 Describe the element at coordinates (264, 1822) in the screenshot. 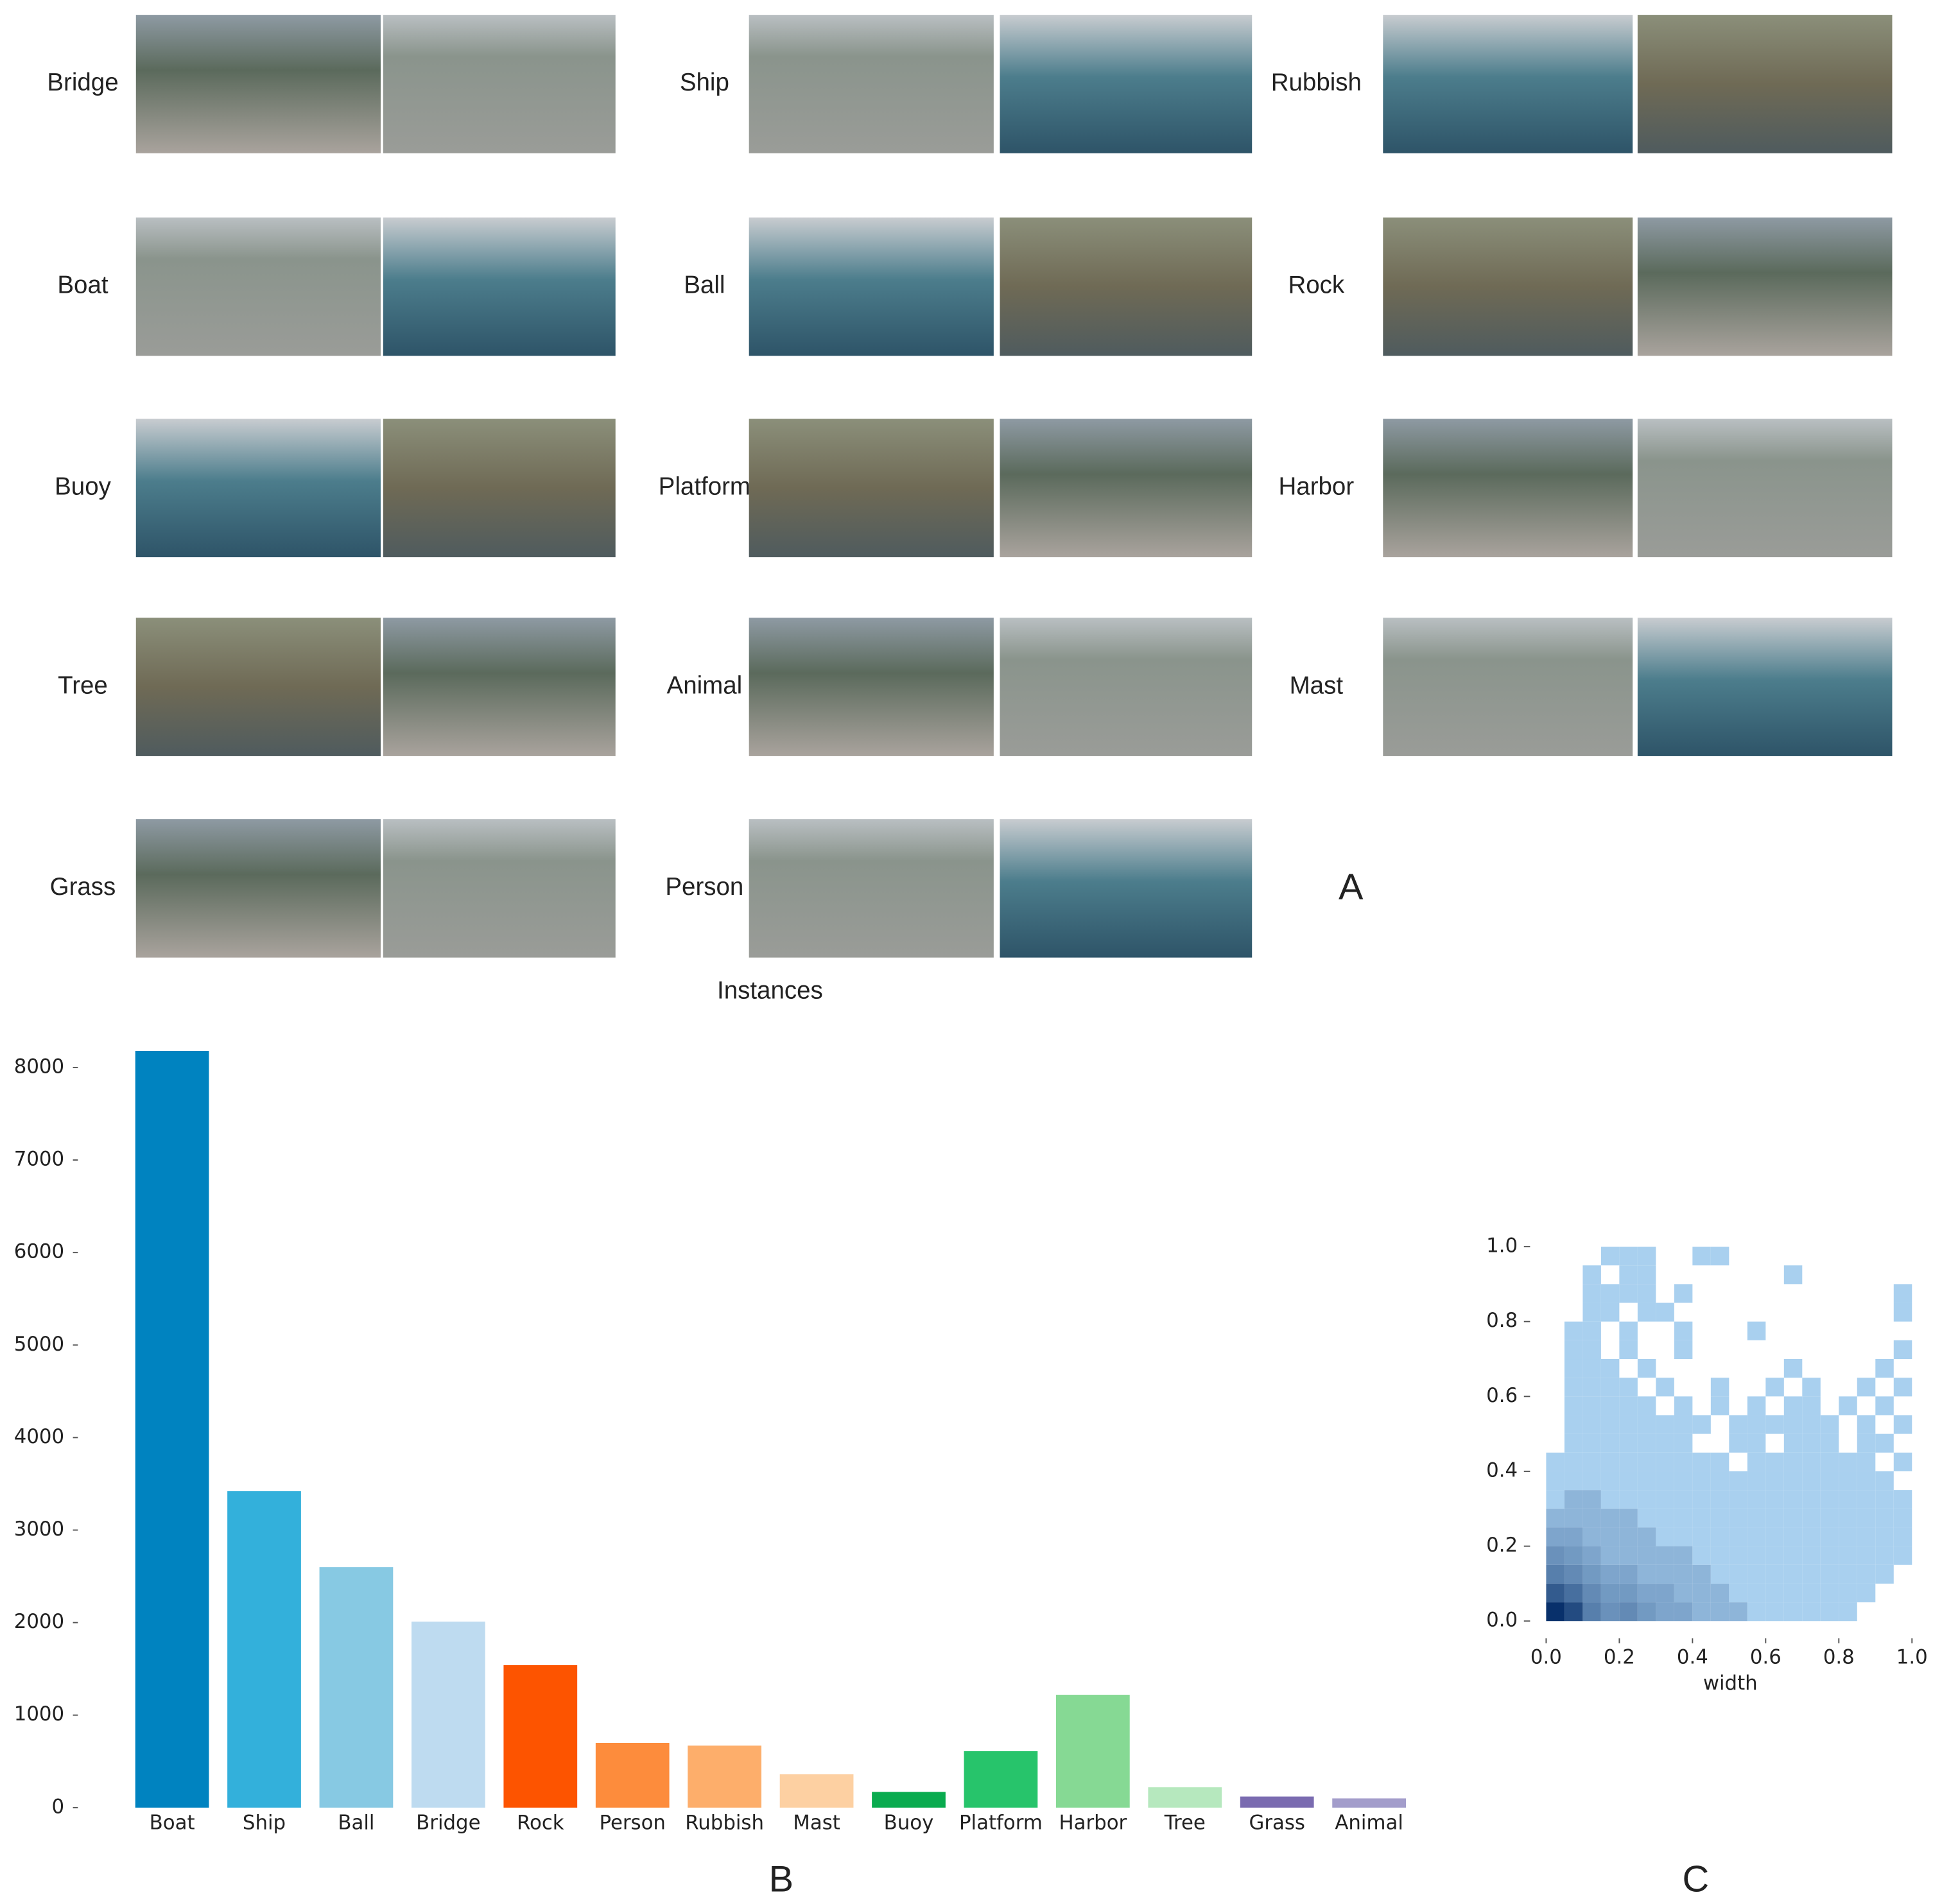

I see `x-tick-label: Ship` at that location.